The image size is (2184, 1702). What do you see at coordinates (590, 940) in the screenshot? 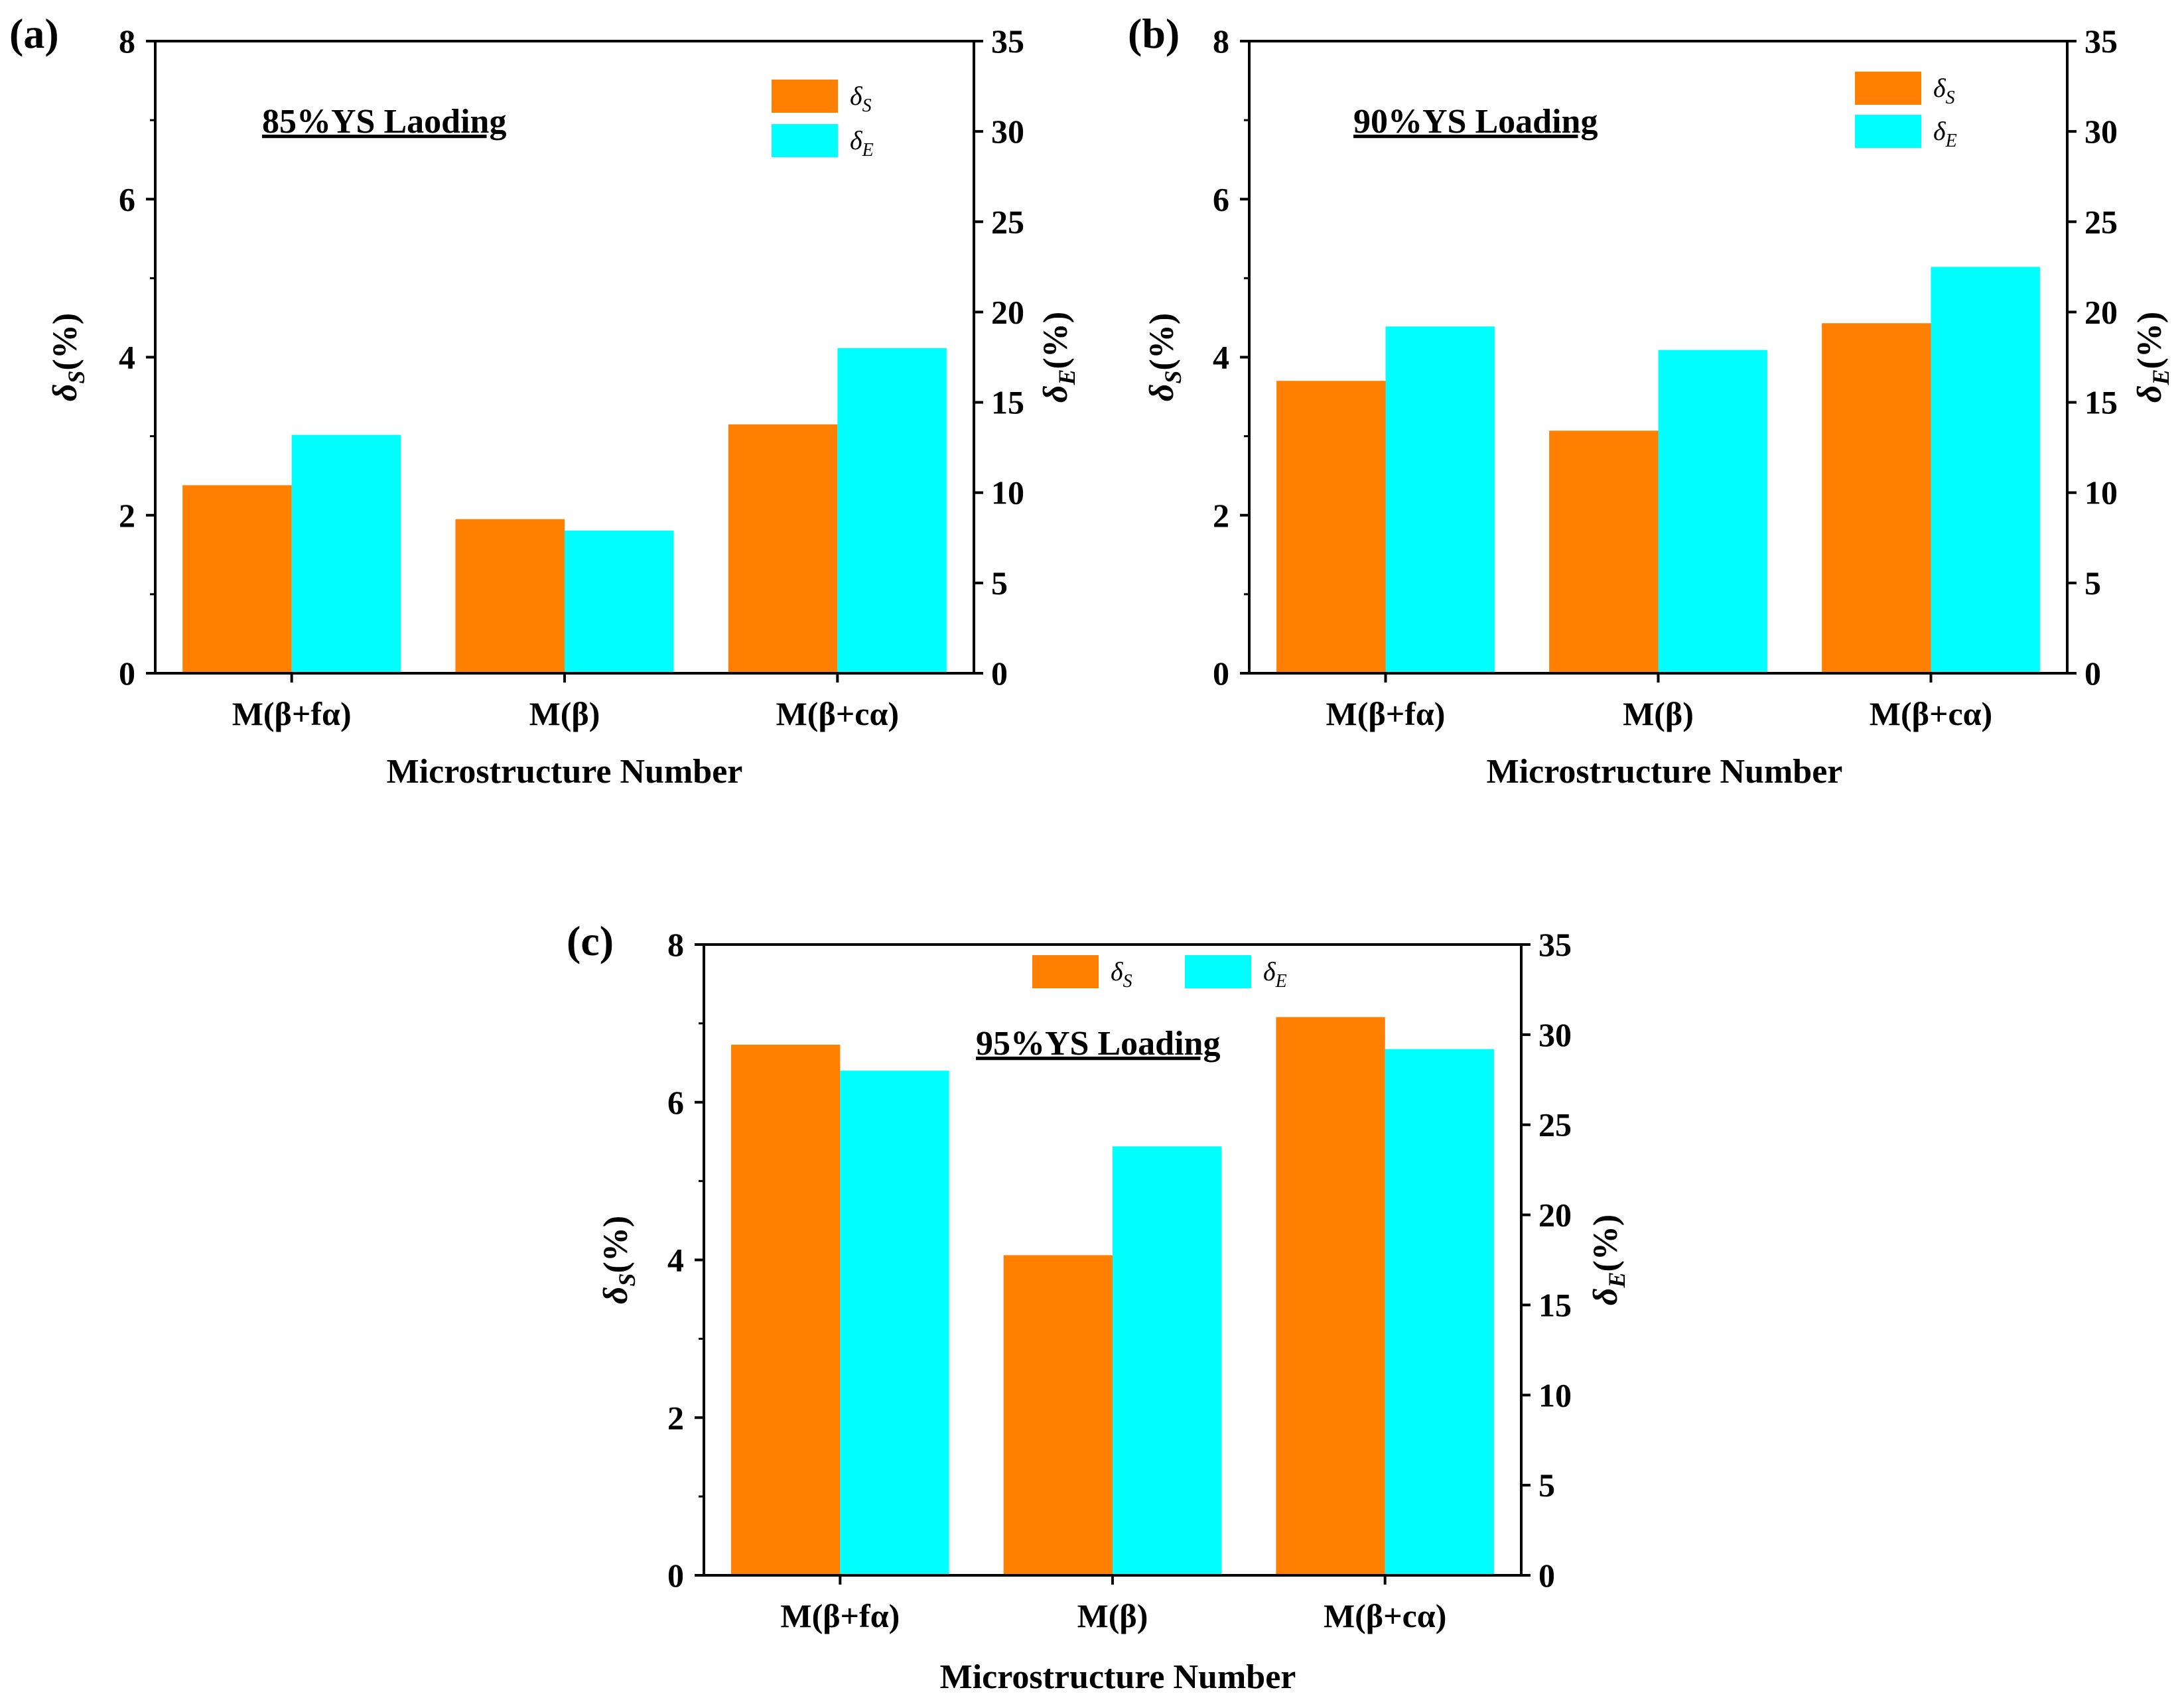
I see `panel-label: (c)` at bounding box center [590, 940].